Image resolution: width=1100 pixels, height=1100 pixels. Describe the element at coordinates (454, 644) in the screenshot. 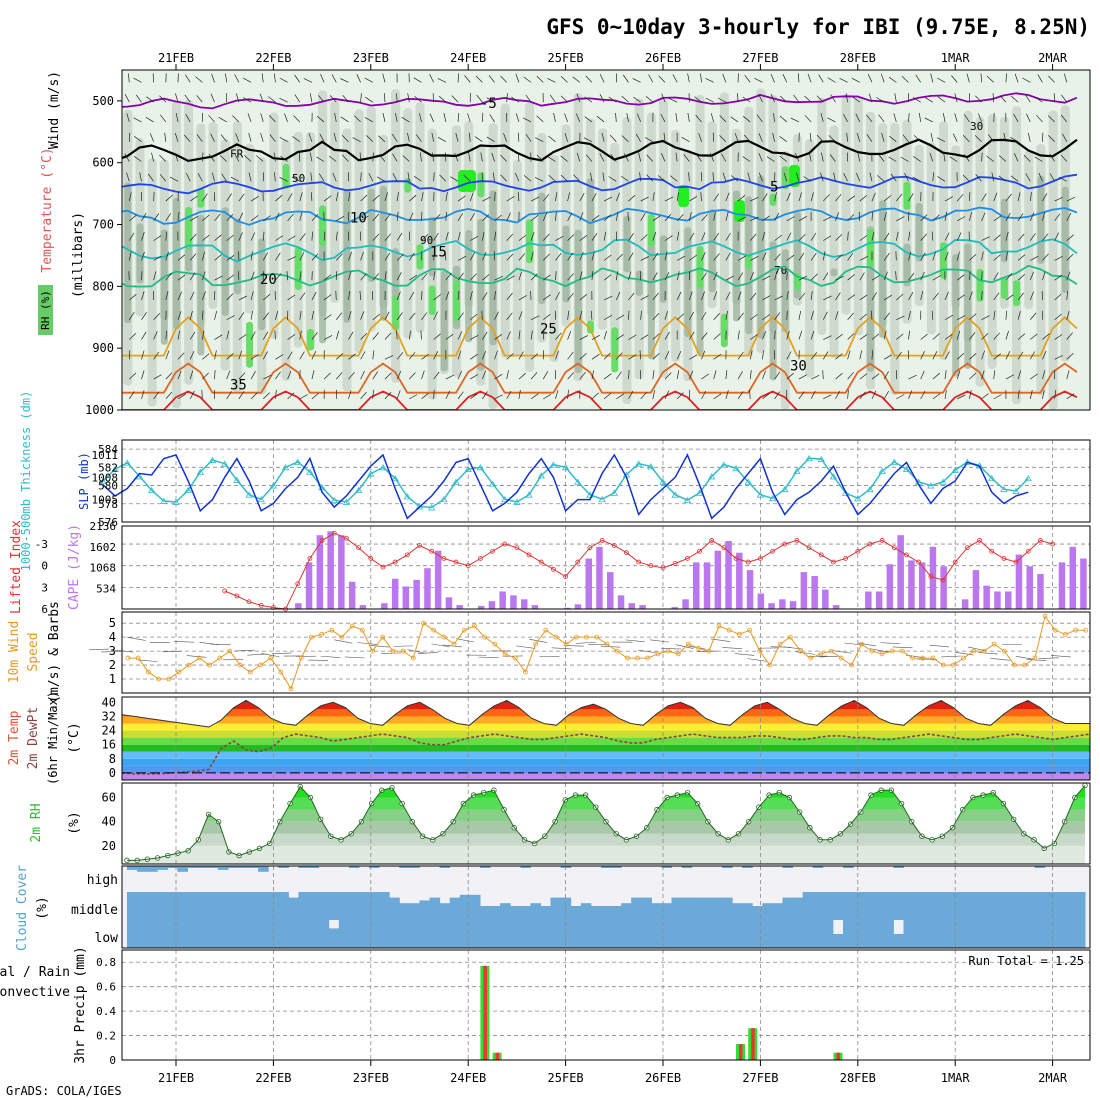

I see `wind10-marker` at that location.